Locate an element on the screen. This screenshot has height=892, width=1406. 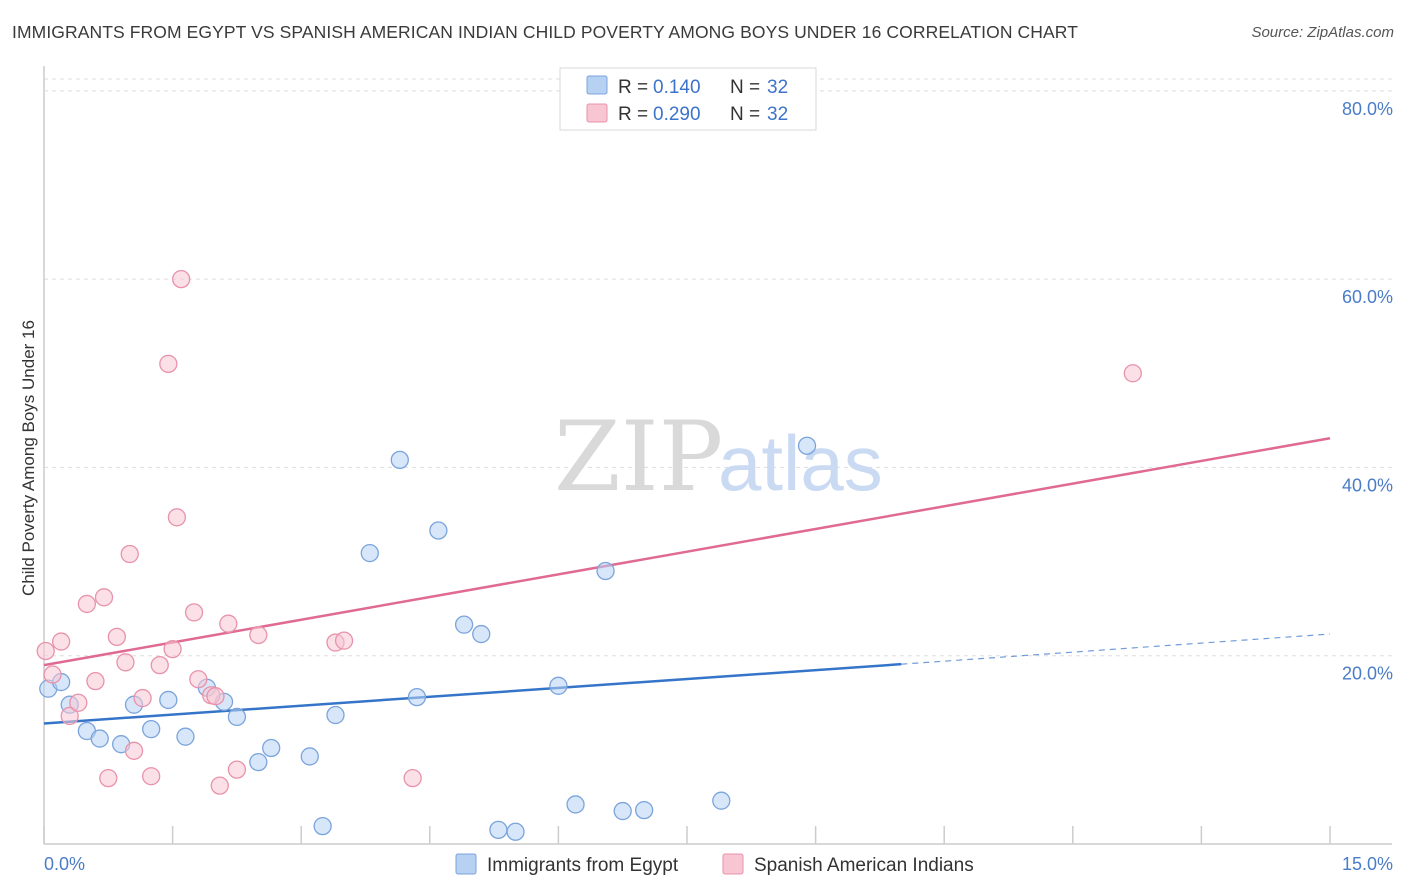
legend-n-value-egypt: 32 is located at coordinates (777, 87).